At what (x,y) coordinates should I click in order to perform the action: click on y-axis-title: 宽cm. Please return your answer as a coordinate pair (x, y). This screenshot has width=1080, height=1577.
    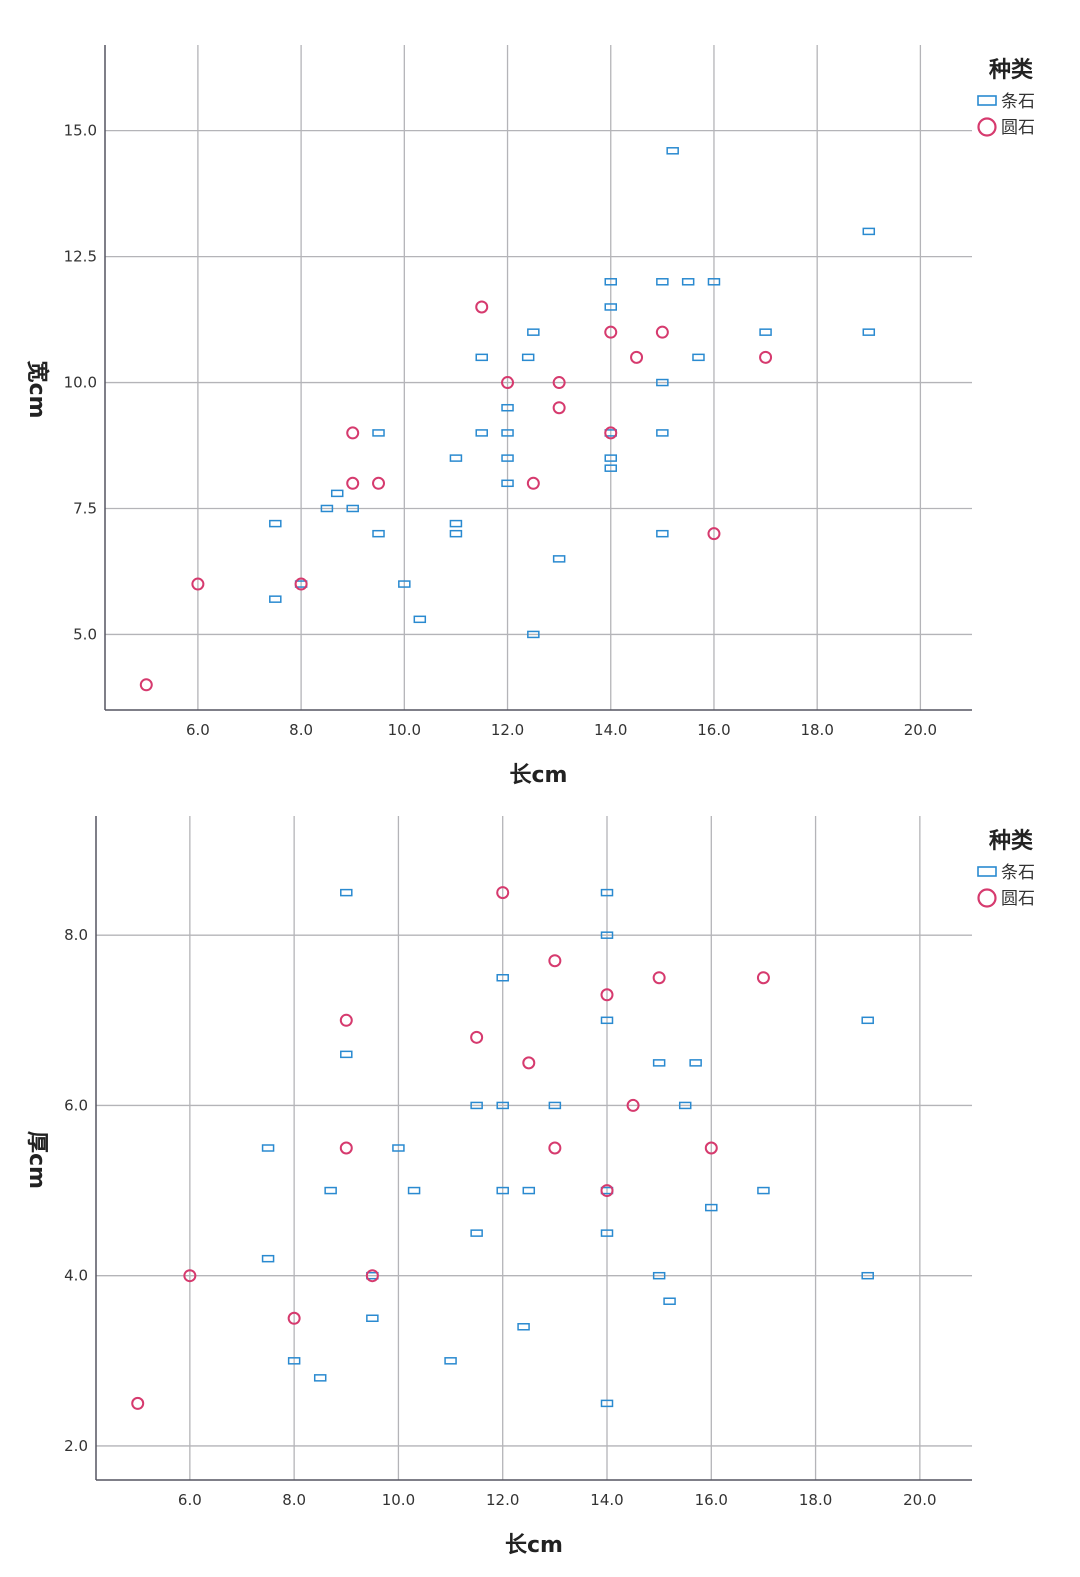
    Looking at the image, I should click on (37, 390).